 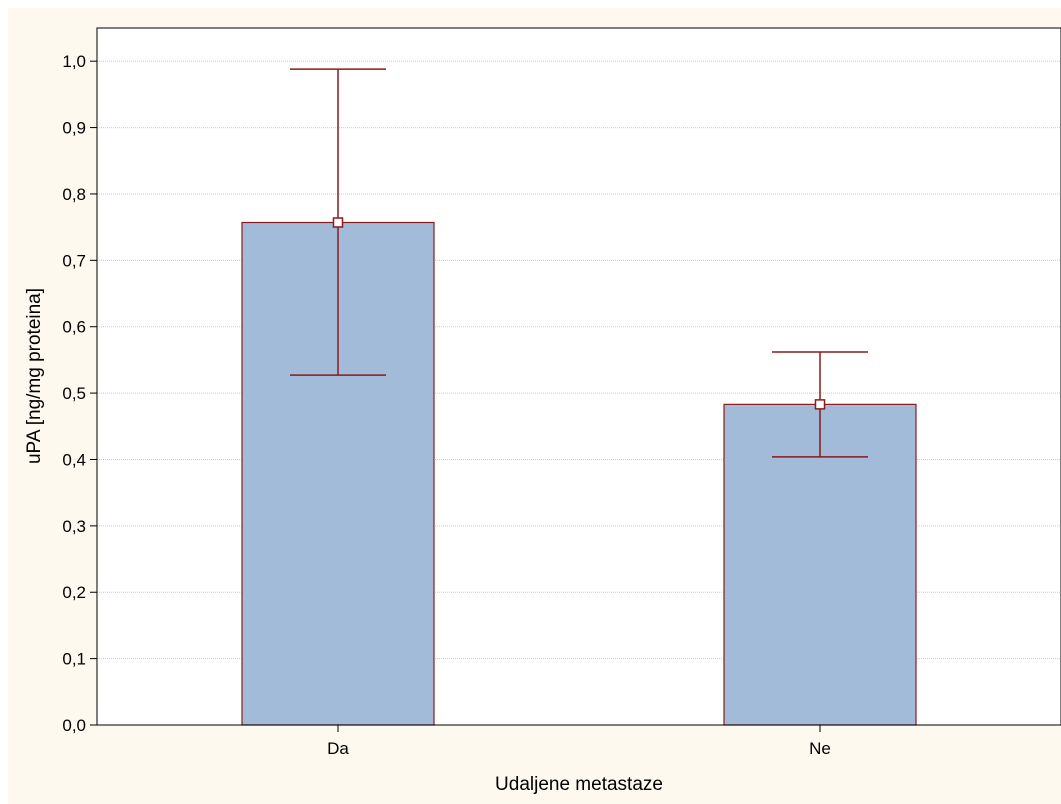 I want to click on y-tick-label: 0,5, so click(x=74, y=393).